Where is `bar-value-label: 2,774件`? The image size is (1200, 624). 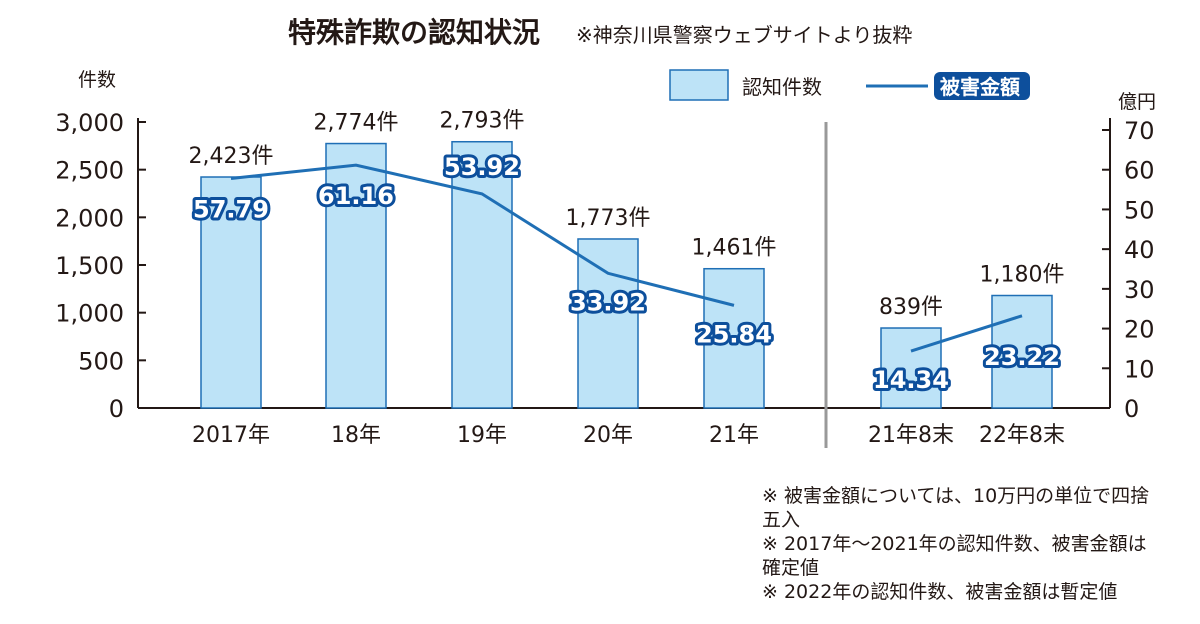 bar-value-label: 2,774件 is located at coordinates (356, 123).